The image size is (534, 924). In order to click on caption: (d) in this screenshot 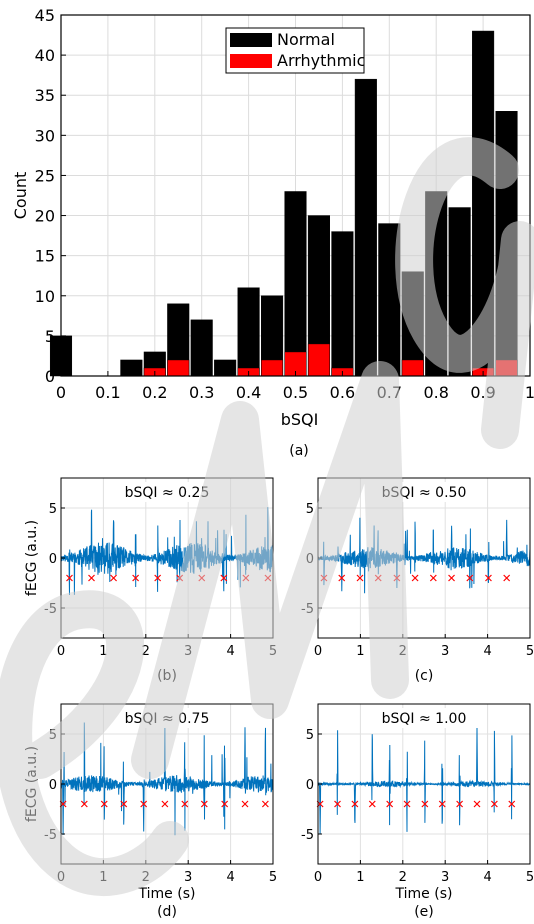, I will do `click(167, 912)`.